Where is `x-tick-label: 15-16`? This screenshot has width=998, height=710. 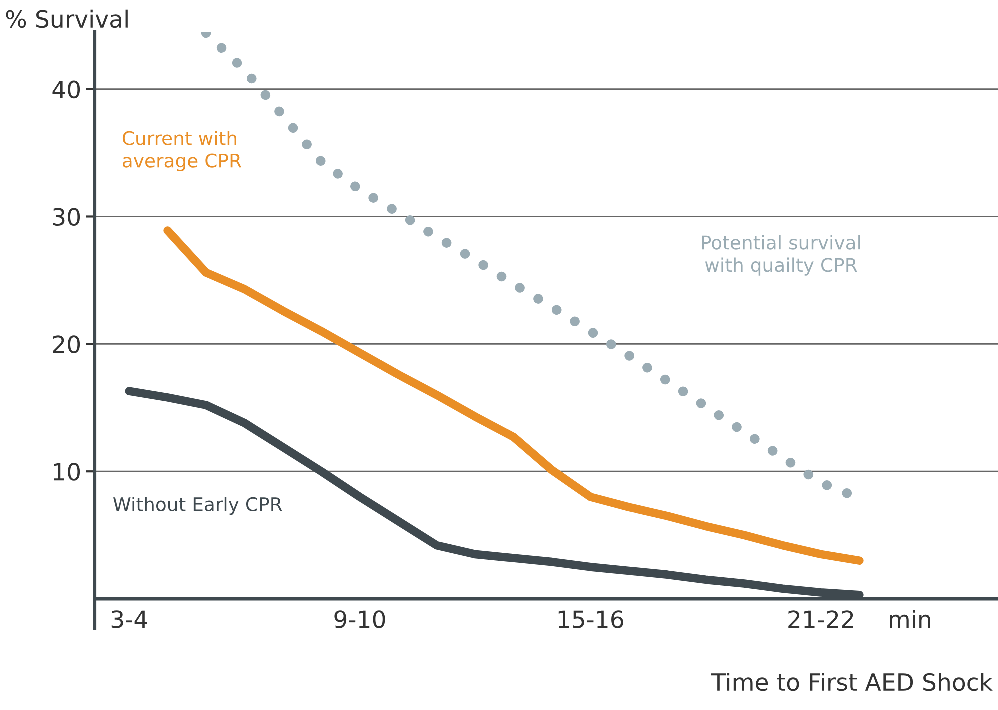 x-tick-label: 15-16 is located at coordinates (591, 619).